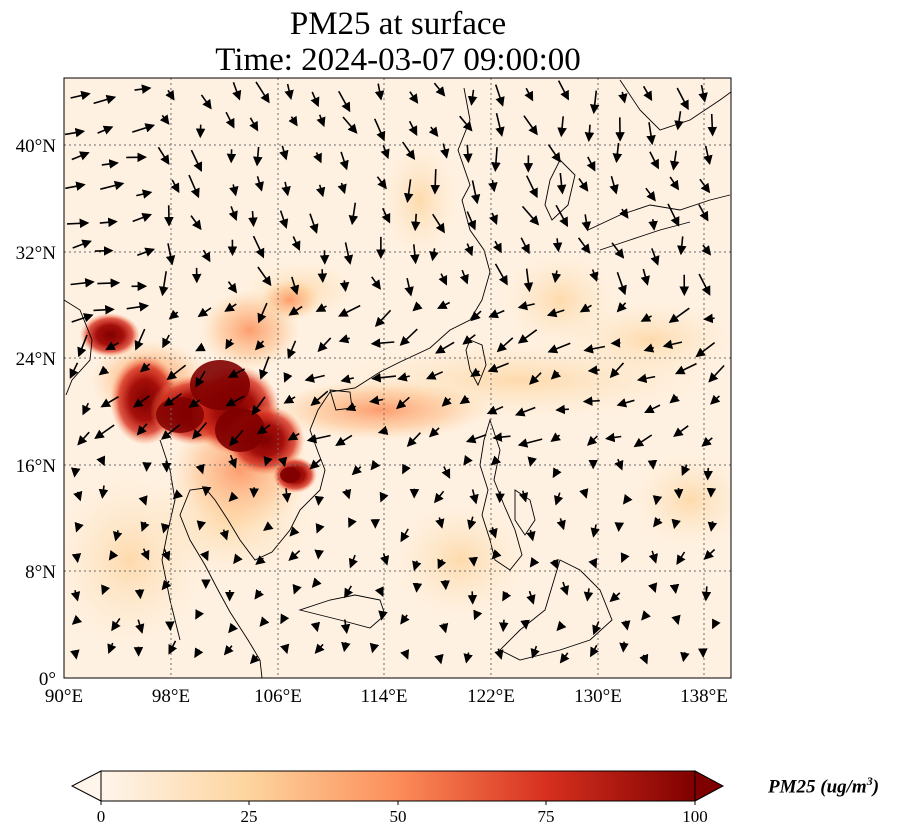 This screenshot has height=836, width=905. I want to click on colorbar-tick-label: 0, so click(101, 816).